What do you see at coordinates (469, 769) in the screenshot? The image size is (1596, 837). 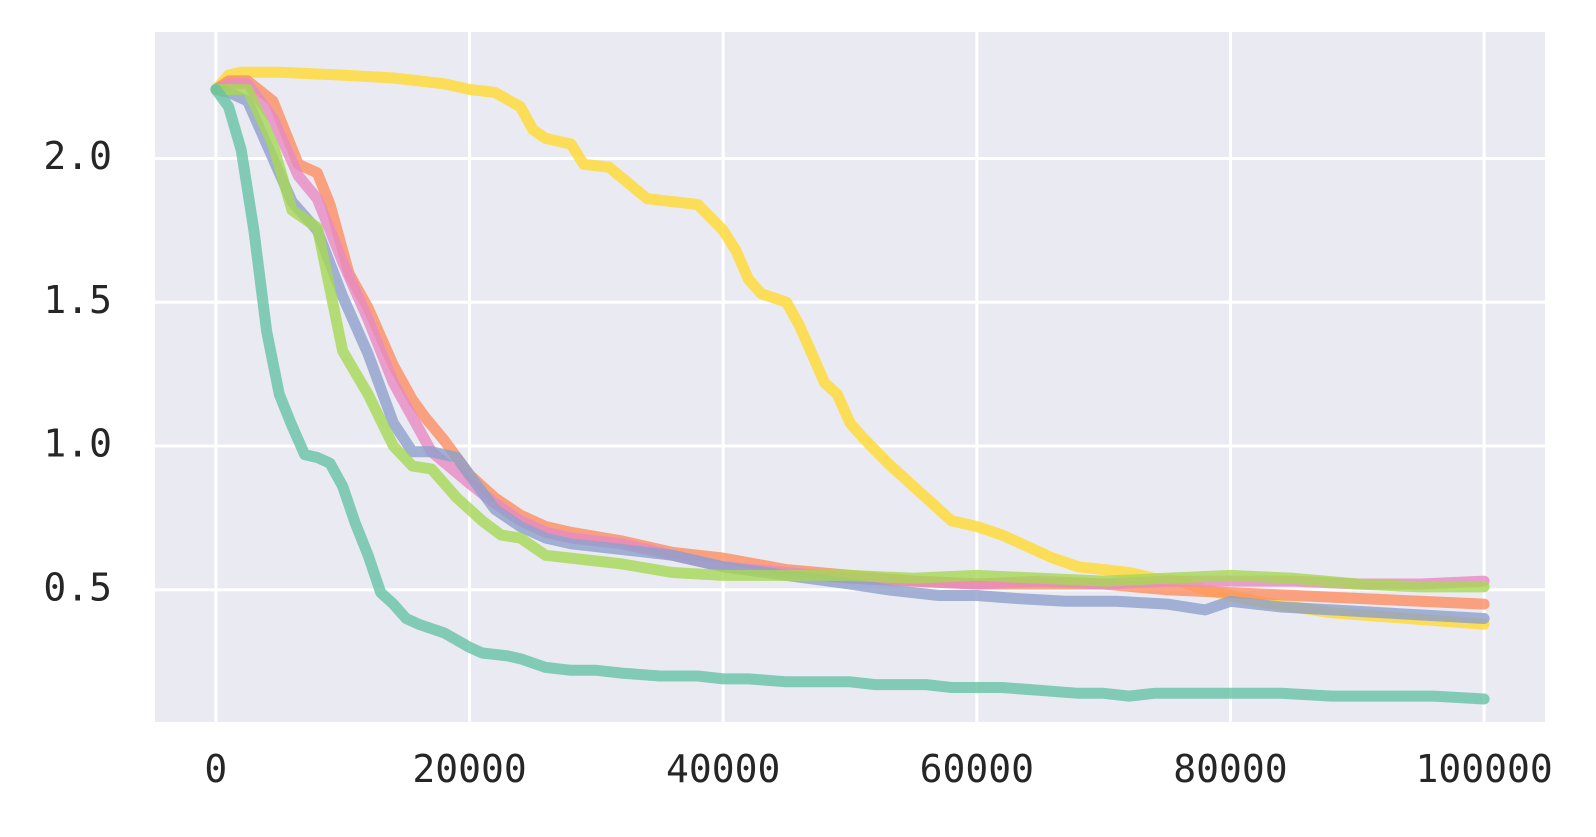 I see `x-tick-label: 20000` at bounding box center [469, 769].